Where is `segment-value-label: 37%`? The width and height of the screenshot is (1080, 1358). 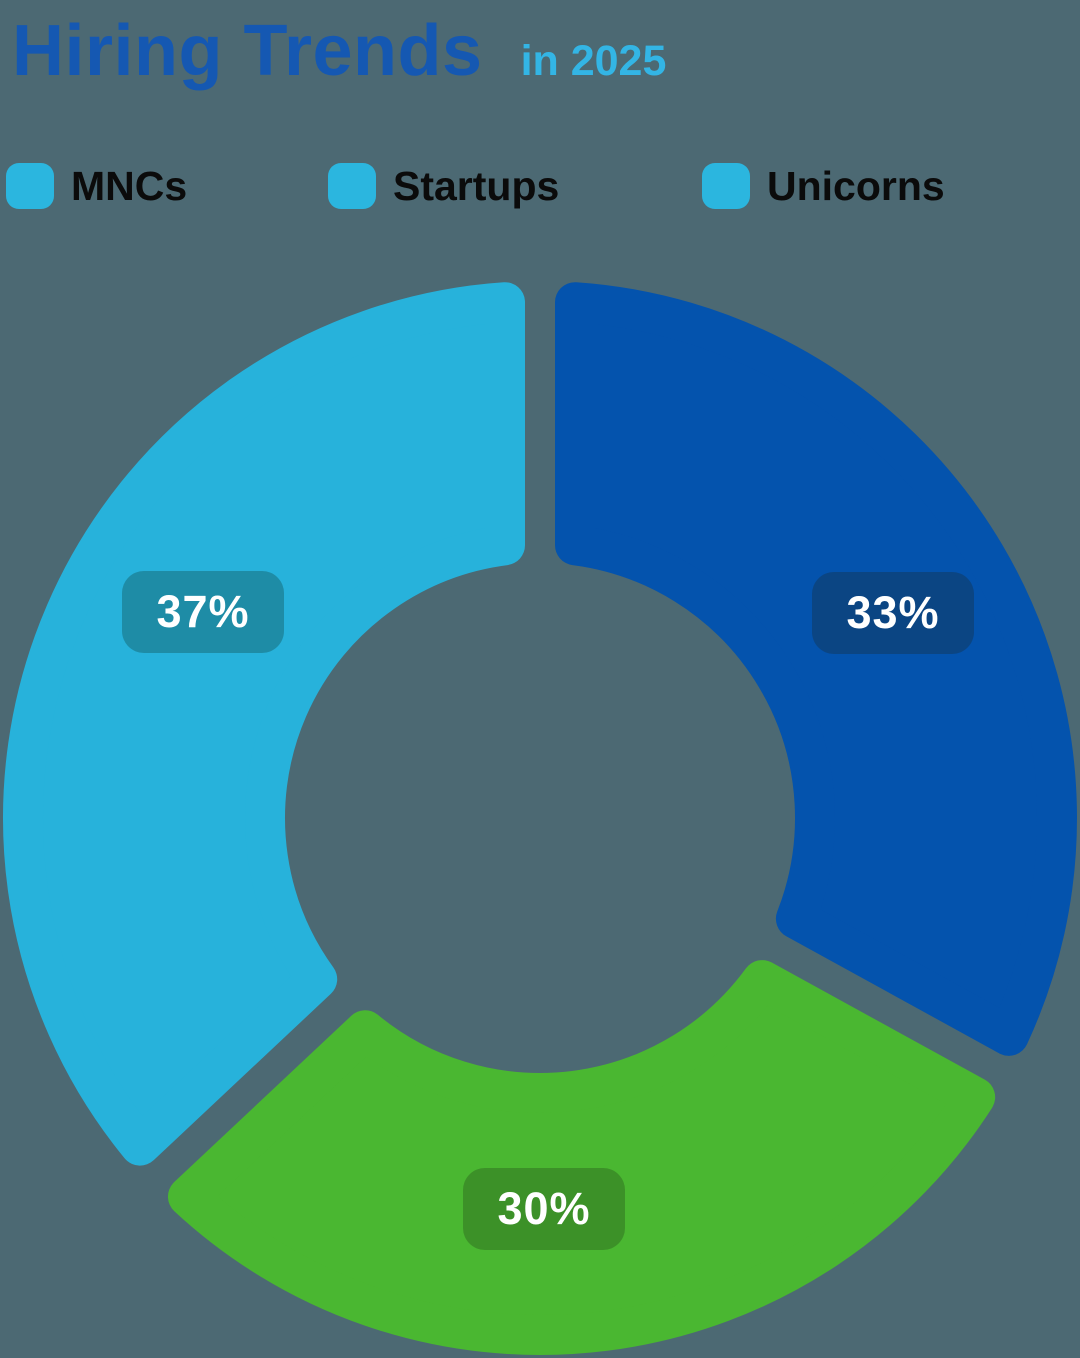 segment-value-label: 37% is located at coordinates (203, 611).